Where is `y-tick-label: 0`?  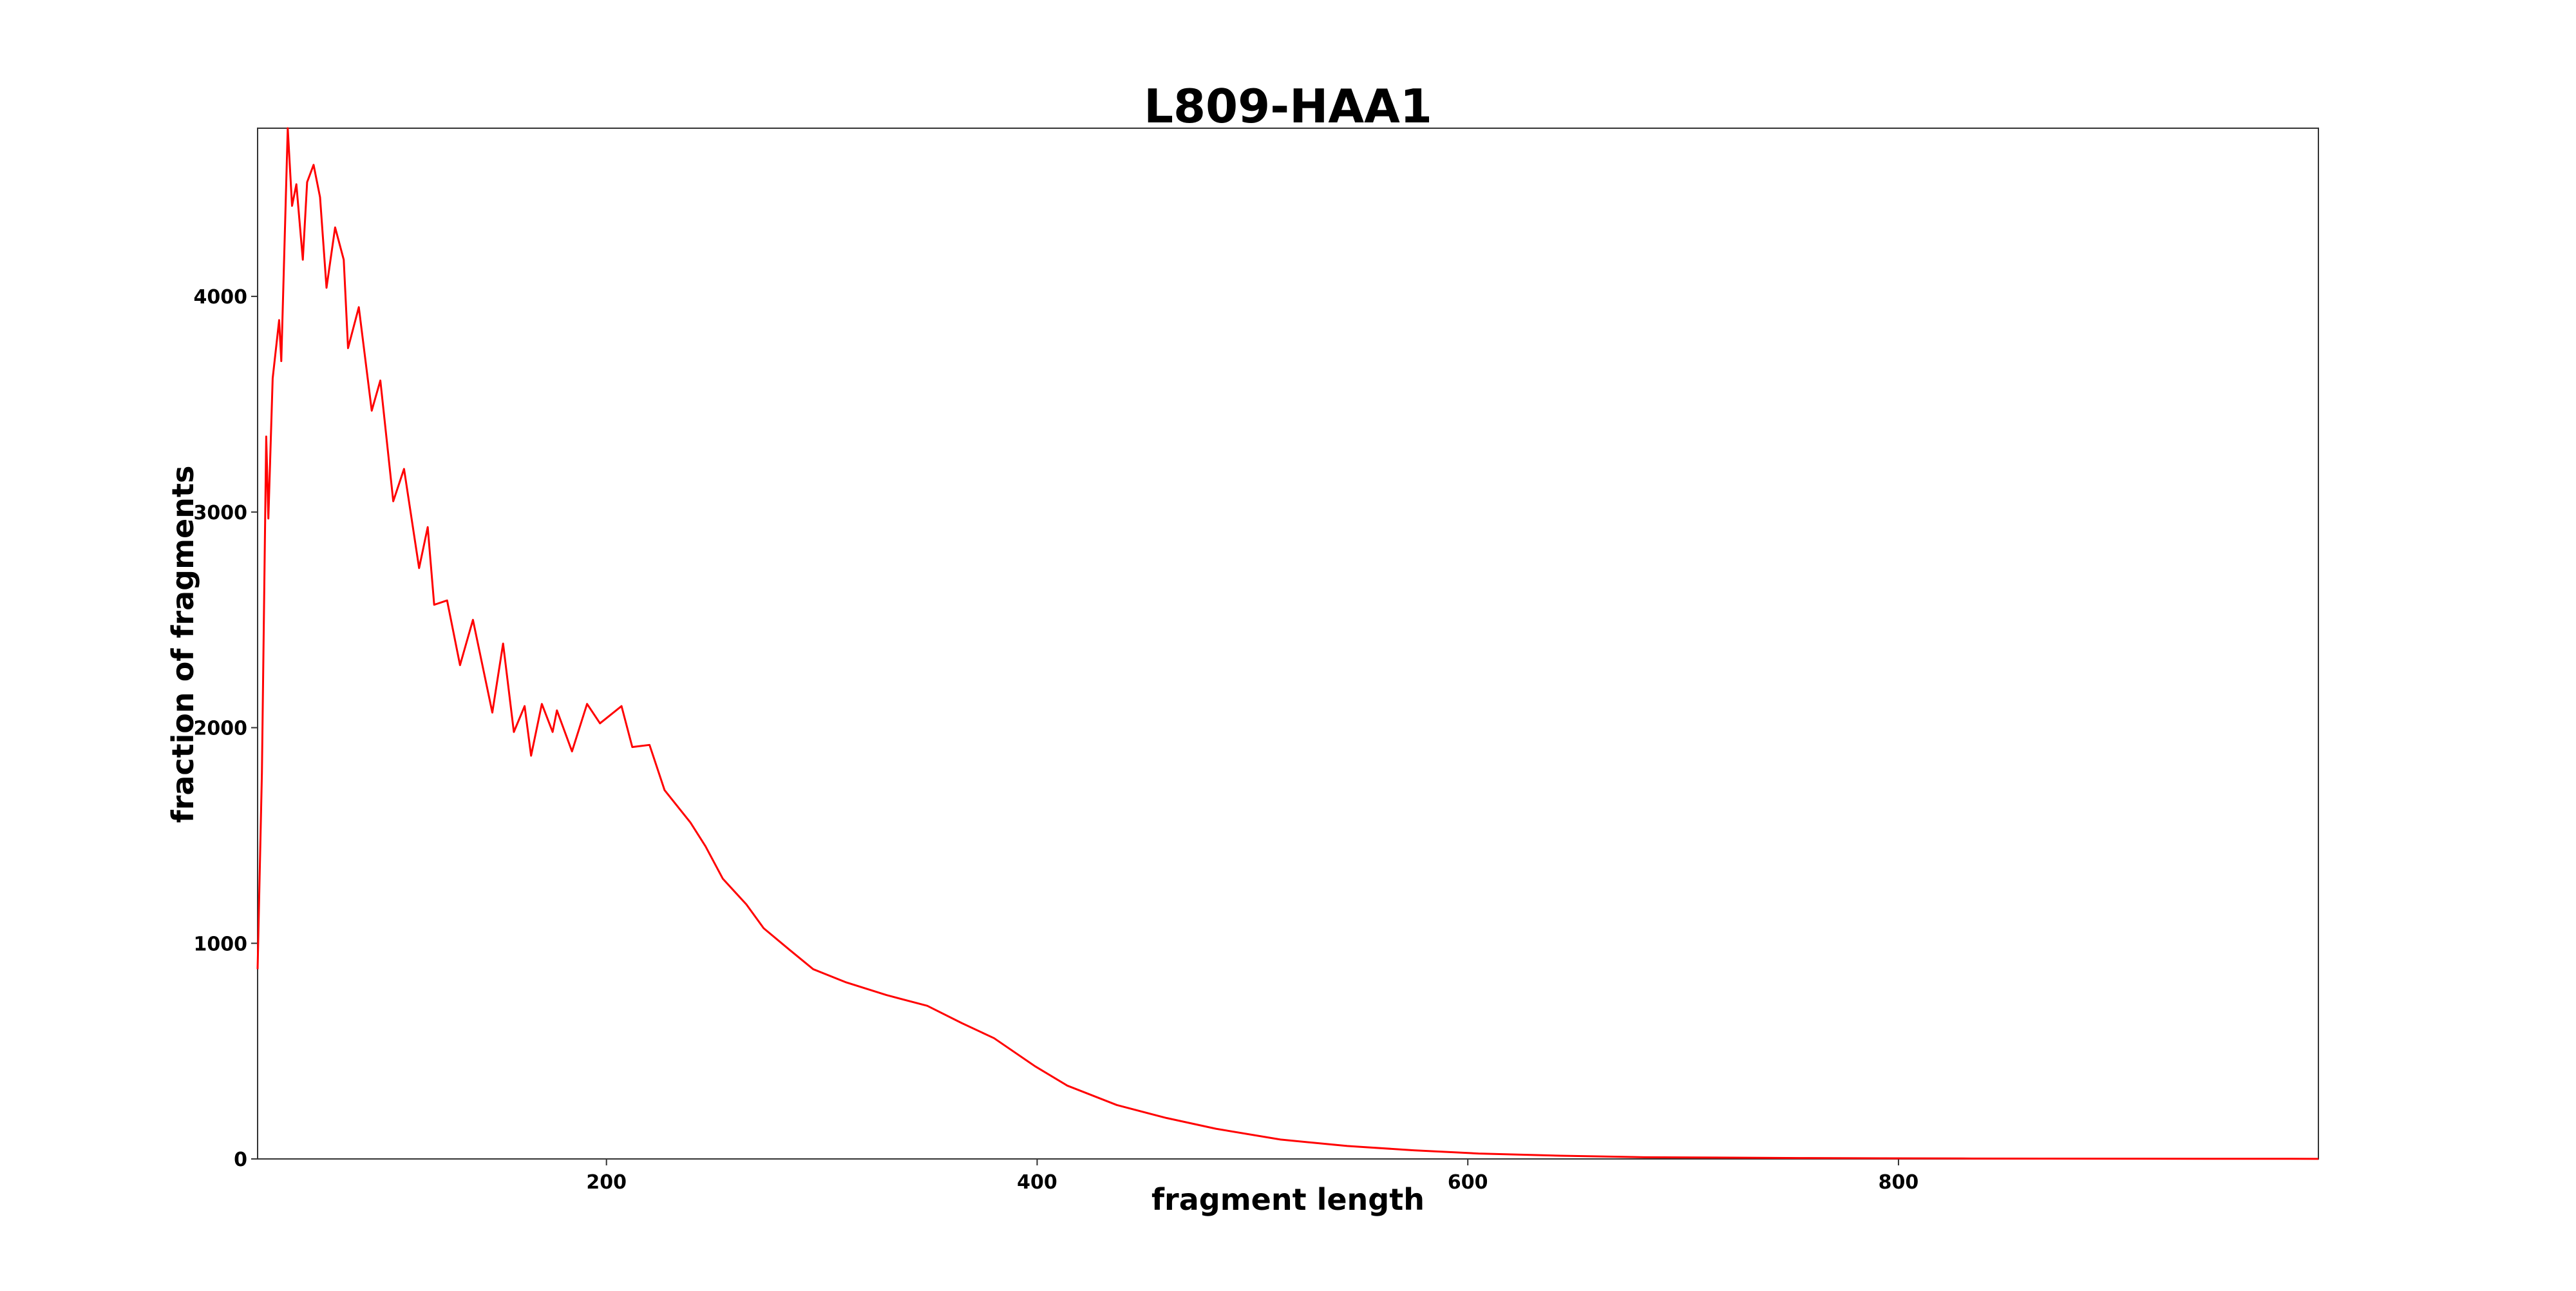
y-tick-label: 0 is located at coordinates (240, 1160).